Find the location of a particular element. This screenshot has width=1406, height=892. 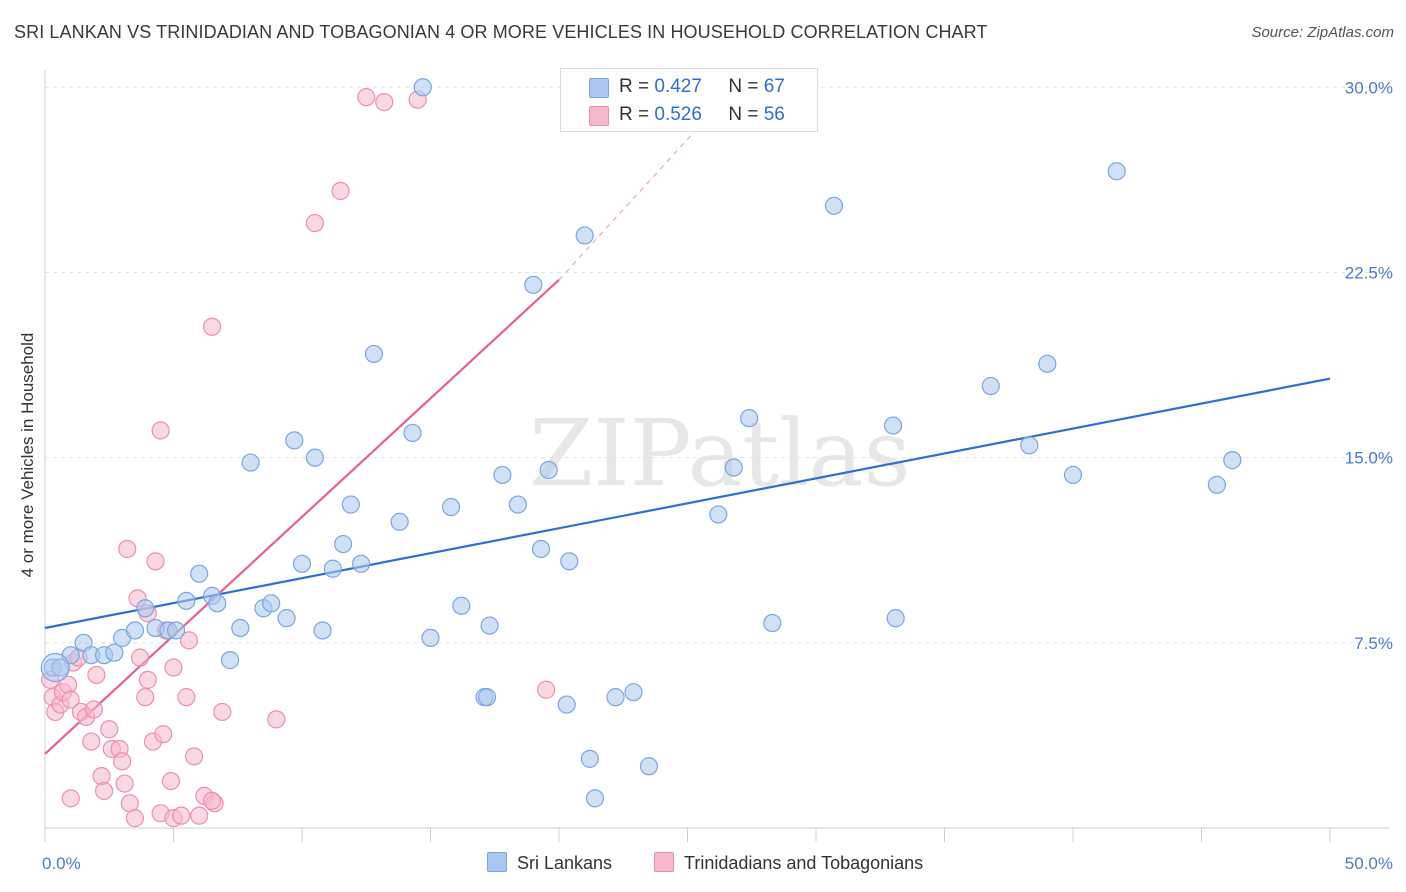

bottom-legend-swatch-blue is located at coordinates (497, 862).